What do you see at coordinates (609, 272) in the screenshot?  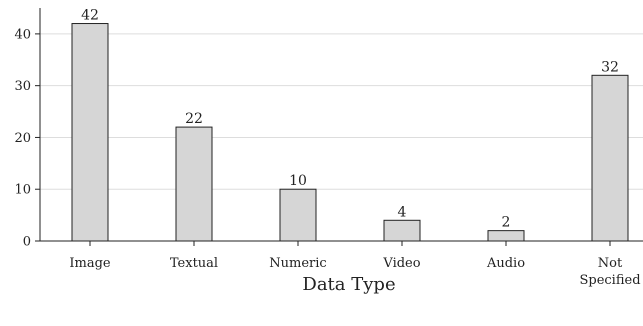 I see `x-tick-label: Not Specified` at bounding box center [609, 272].